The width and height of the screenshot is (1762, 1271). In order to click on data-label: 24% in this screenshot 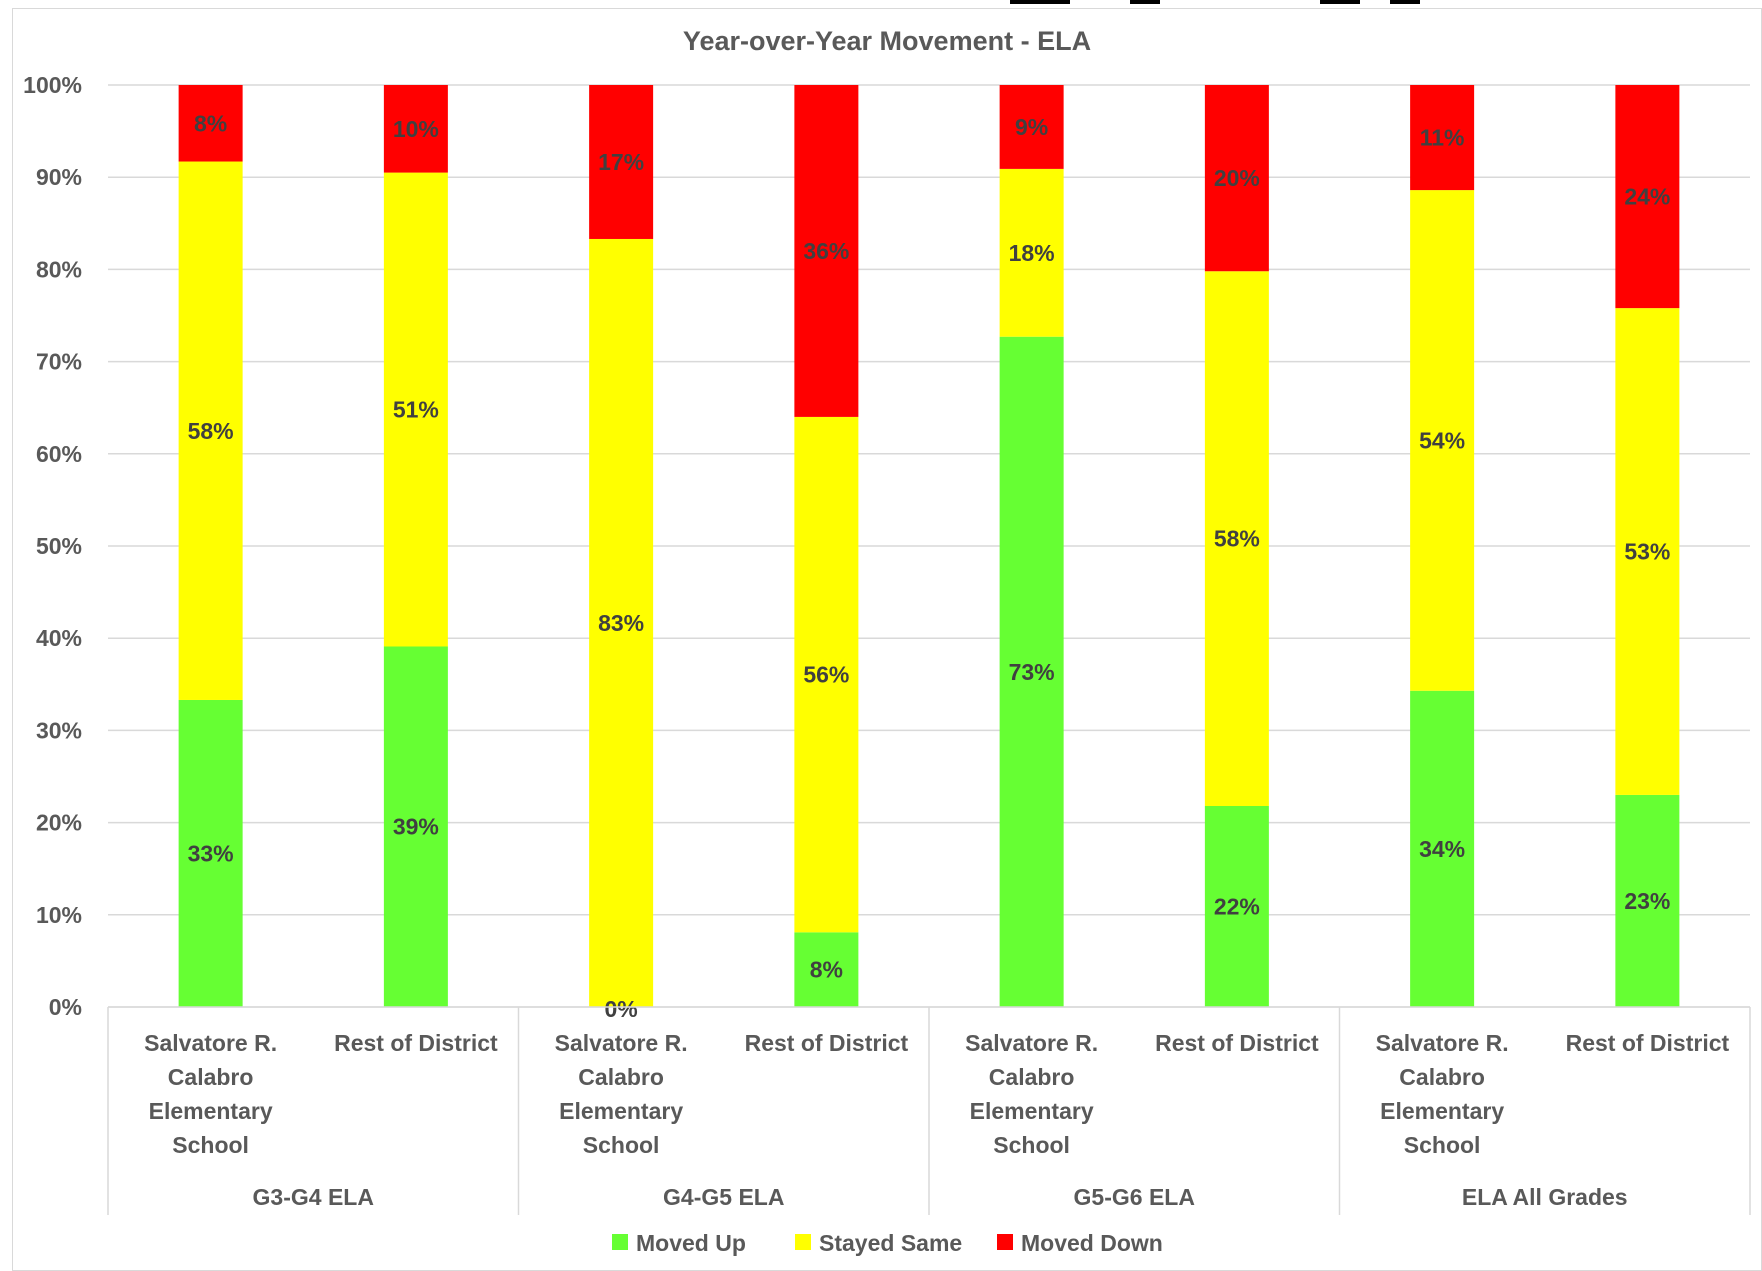, I will do `click(1647, 197)`.